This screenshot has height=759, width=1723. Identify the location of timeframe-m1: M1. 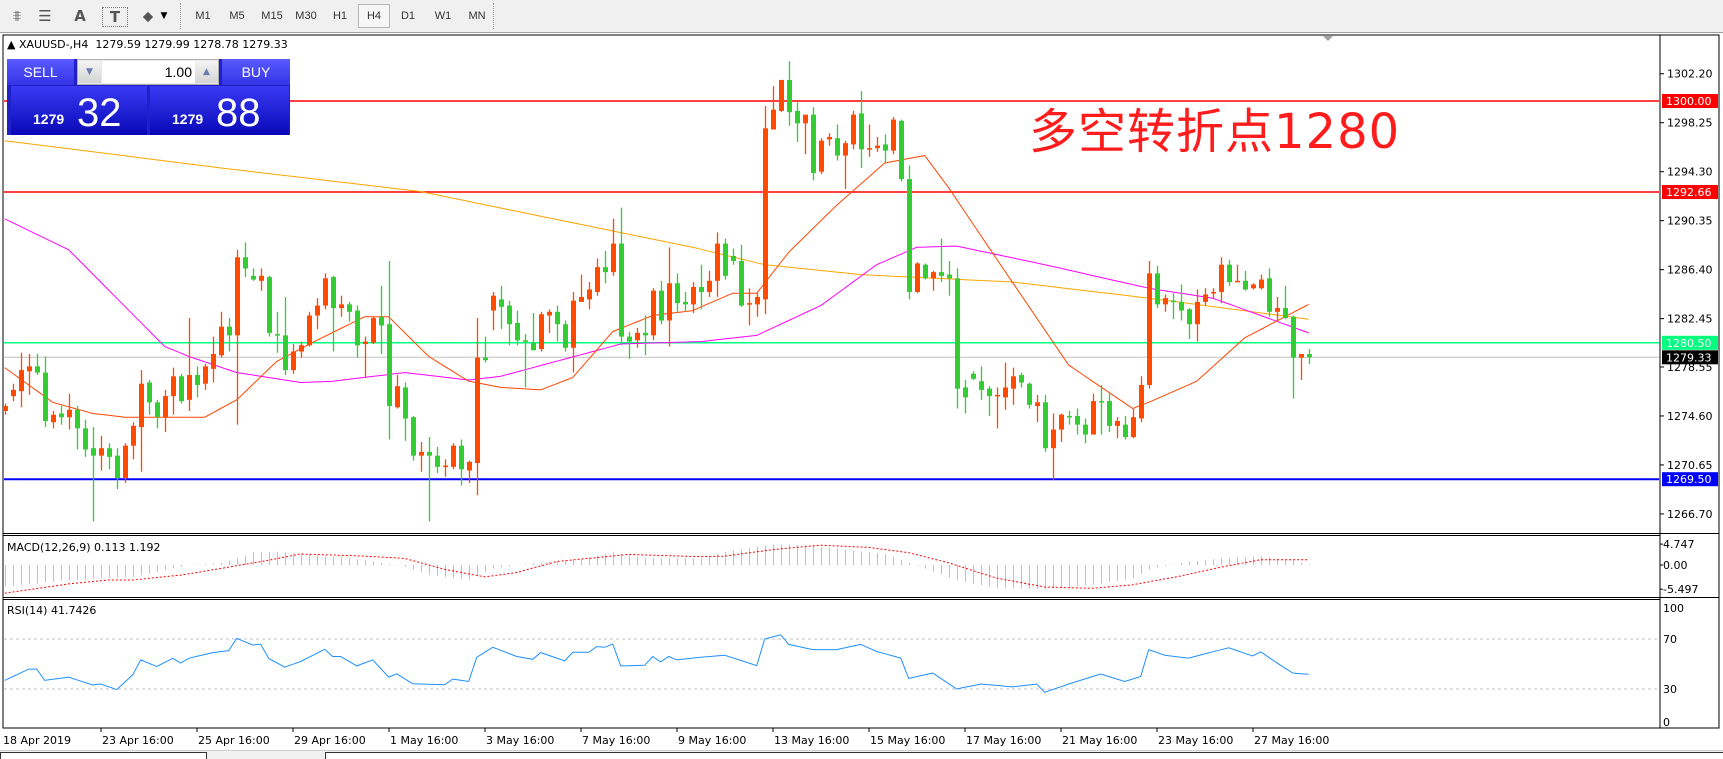
(203, 16).